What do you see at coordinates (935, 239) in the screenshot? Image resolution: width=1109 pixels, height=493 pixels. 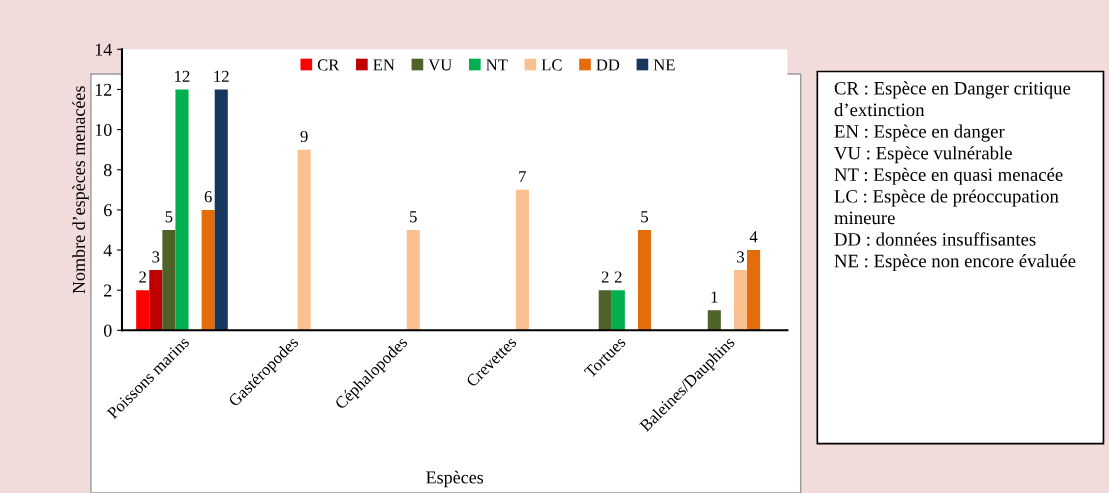 I see `text: DD : données insuffisantes` at bounding box center [935, 239].